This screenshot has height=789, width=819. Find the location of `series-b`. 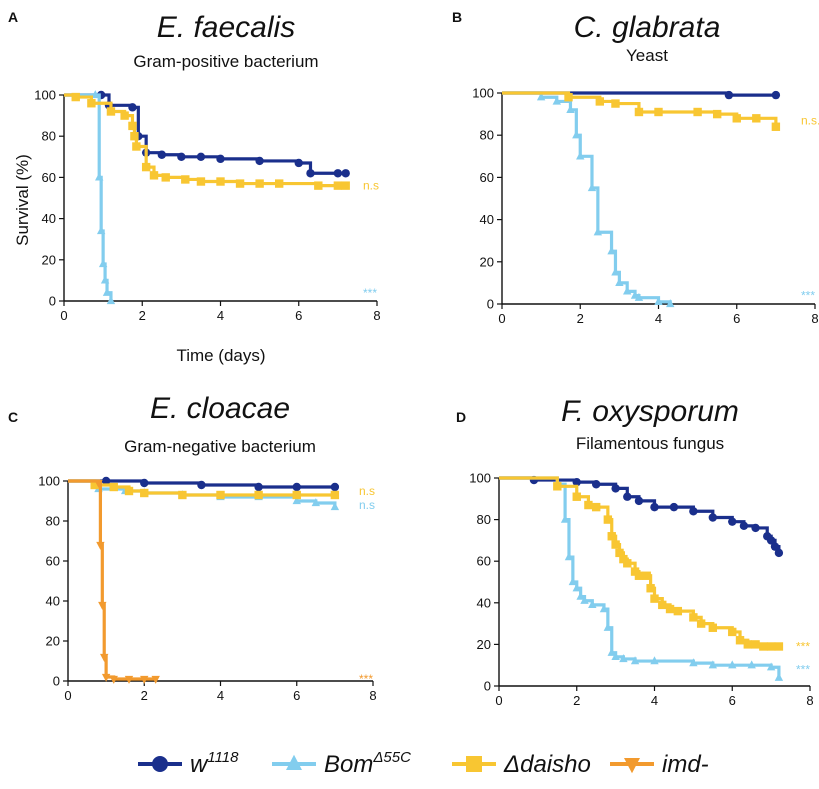

series-b is located at coordinates (588, 199).